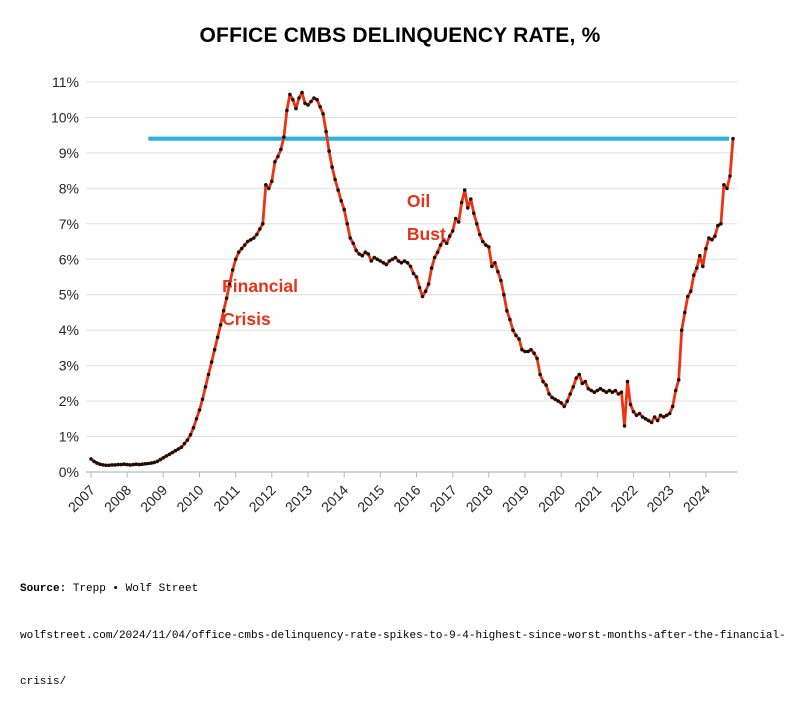 The image size is (800, 706). I want to click on x-tick-label: 2017, so click(442, 498).